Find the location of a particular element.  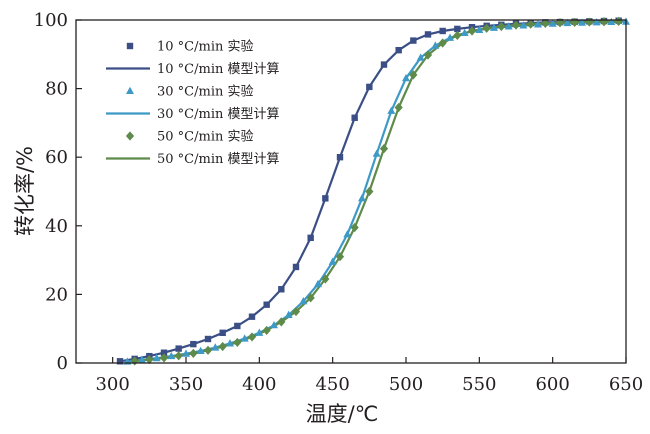

x-tick-label: 550 is located at coordinates (479, 384).